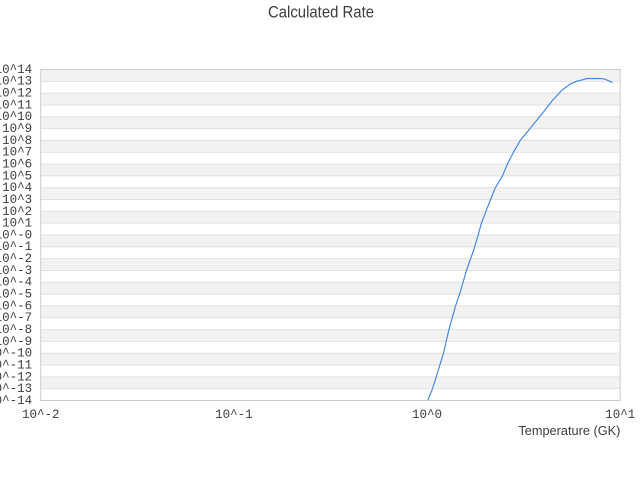 The width and height of the screenshot is (640, 480). What do you see at coordinates (16, 389) in the screenshot?
I see `svg-text: 10^-13` at bounding box center [16, 389].